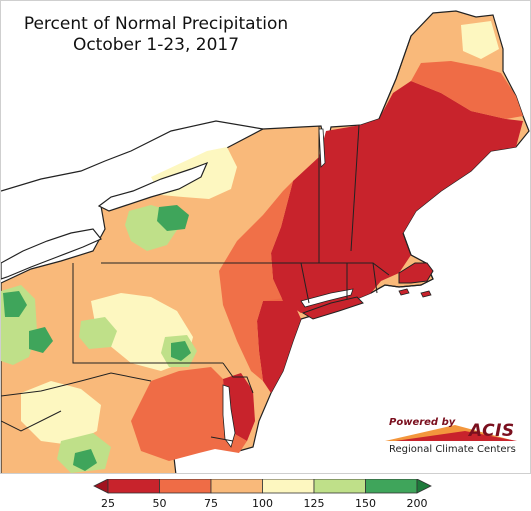 The height and width of the screenshot is (511, 531). Describe the element at coordinates (51, 254) in the screenshot. I see `lake-erie` at that location.